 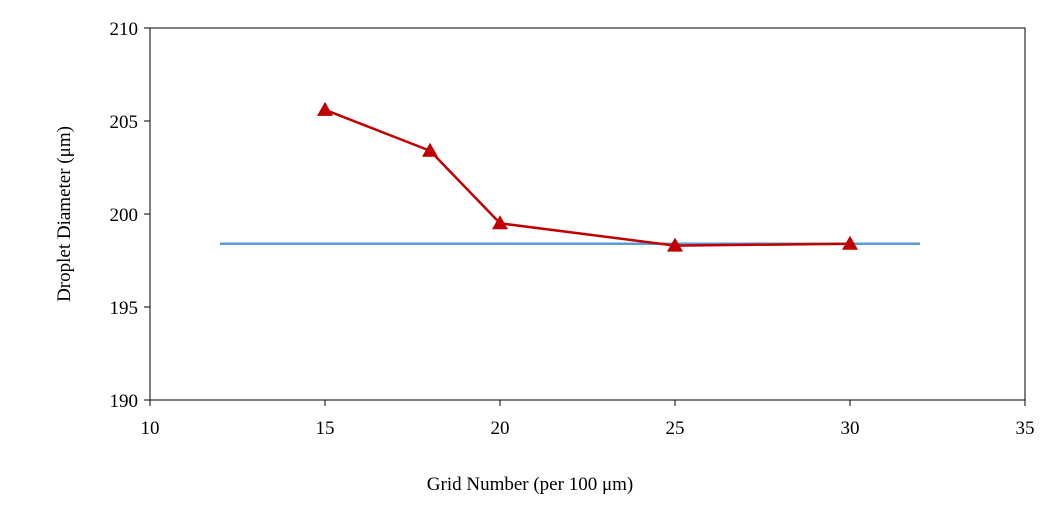 I want to click on series-line, so click(x=587, y=177).